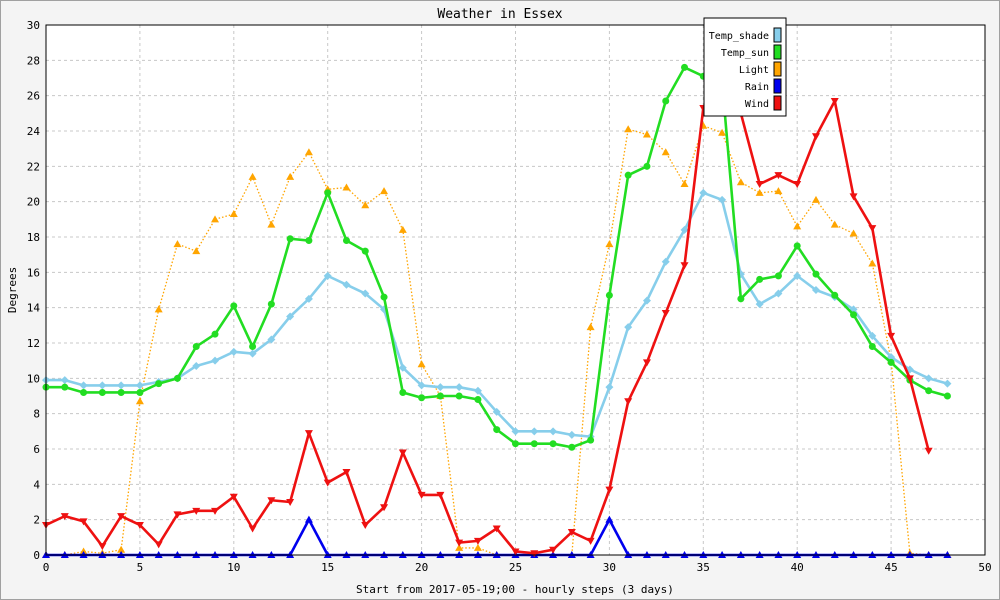  Describe the element at coordinates (36, 414) in the screenshot. I see `y-tick-label: 8` at that location.